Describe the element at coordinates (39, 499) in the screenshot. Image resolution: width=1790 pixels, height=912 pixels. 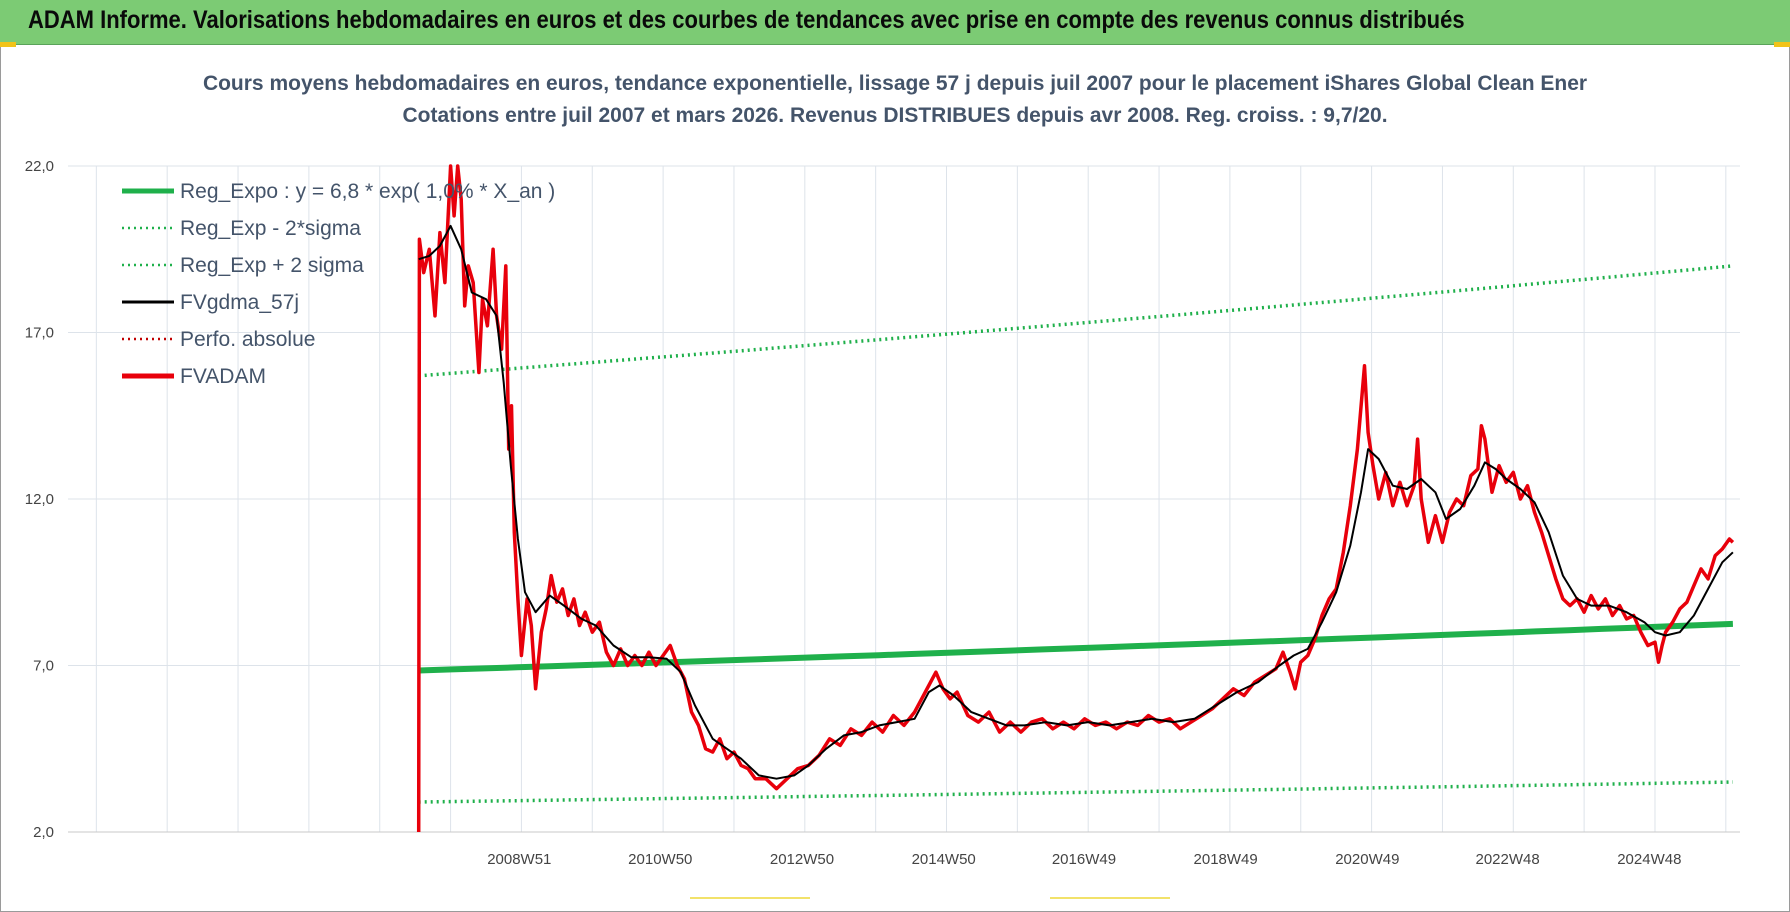
I see `y-tick-label: 12,0` at that location.